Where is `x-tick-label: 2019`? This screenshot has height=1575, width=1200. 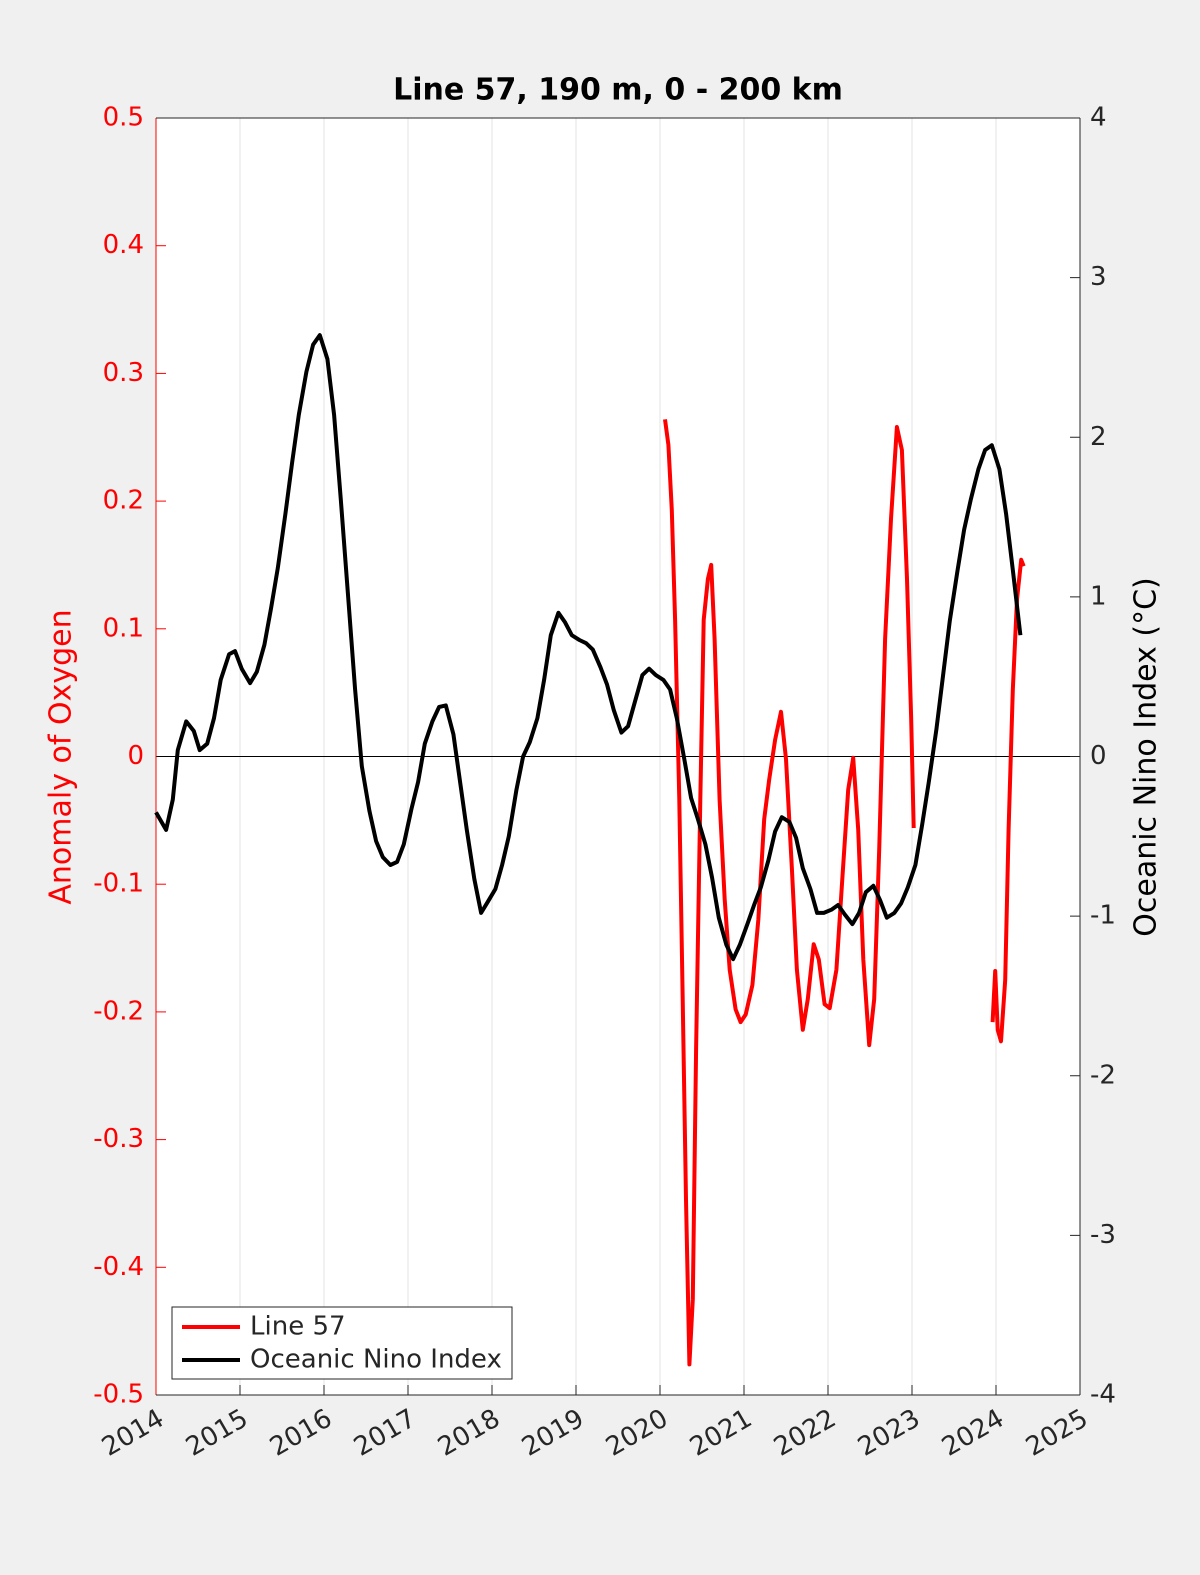
x-tick-label: 2019 is located at coordinates (553, 1433).